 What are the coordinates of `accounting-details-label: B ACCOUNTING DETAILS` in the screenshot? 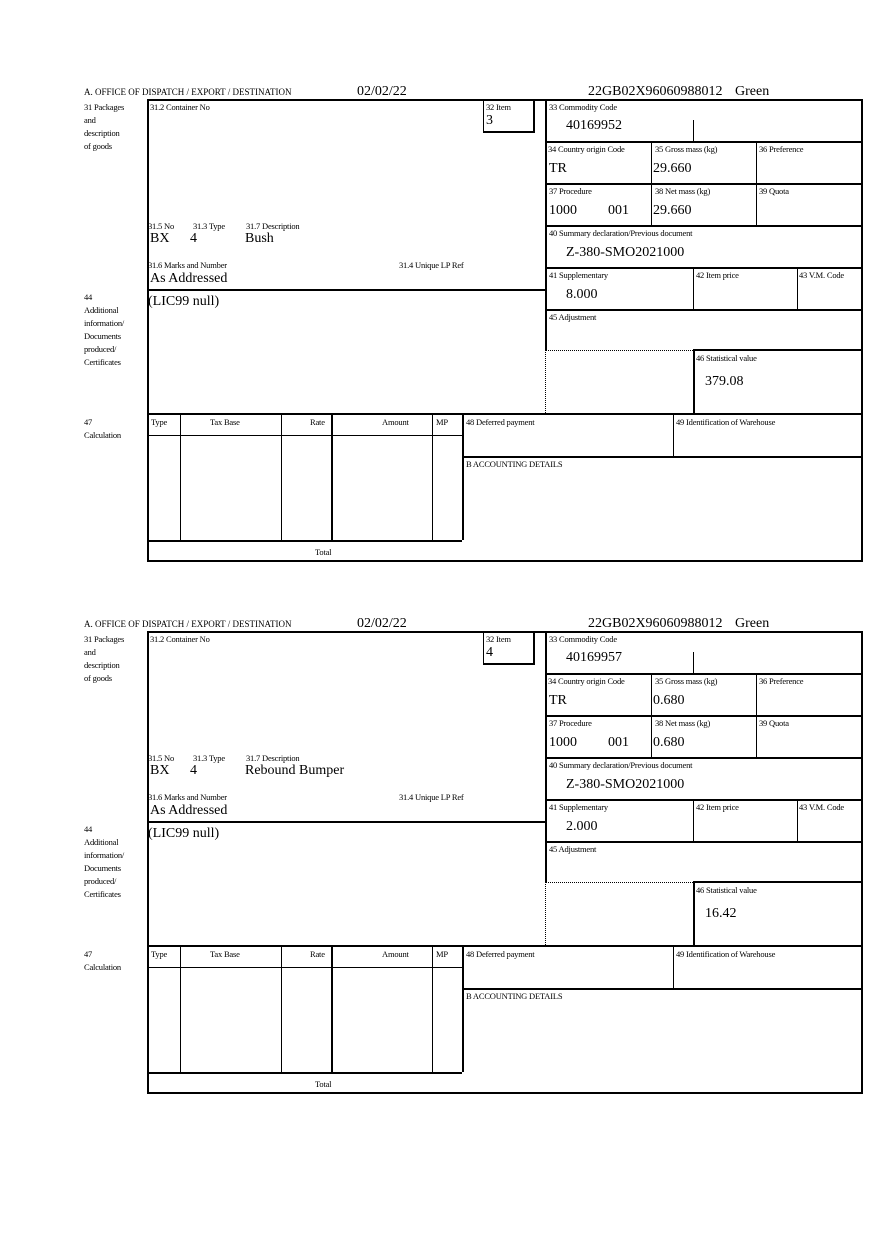 It's located at (514, 996).